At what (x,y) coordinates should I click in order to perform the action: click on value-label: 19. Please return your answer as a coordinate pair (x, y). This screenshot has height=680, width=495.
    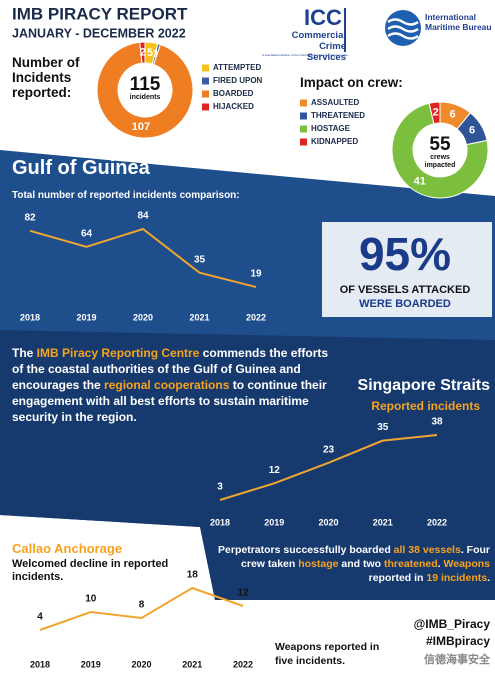
    Looking at the image, I should click on (256, 274).